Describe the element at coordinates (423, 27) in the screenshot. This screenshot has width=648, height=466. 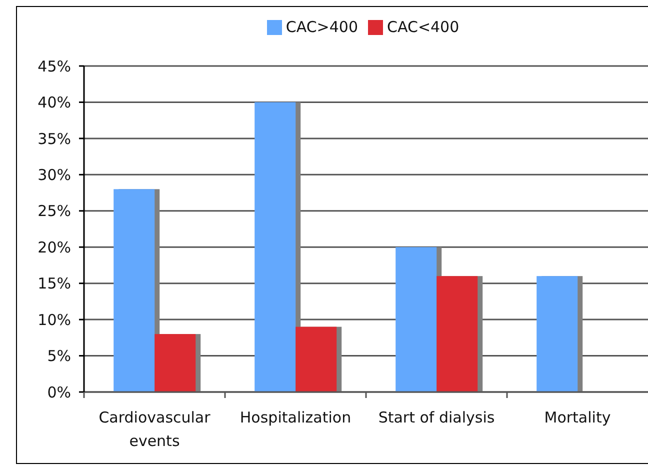
I see `legend-label: CAC<400` at that location.